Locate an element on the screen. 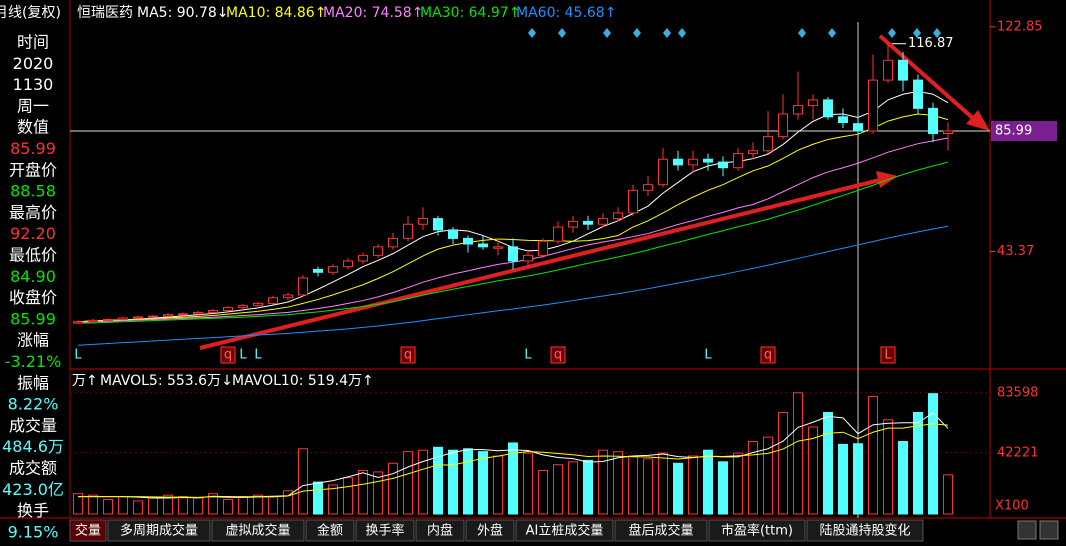 The image size is (1066, 546). tab-label: 盘后成交量 is located at coordinates (660, 531).